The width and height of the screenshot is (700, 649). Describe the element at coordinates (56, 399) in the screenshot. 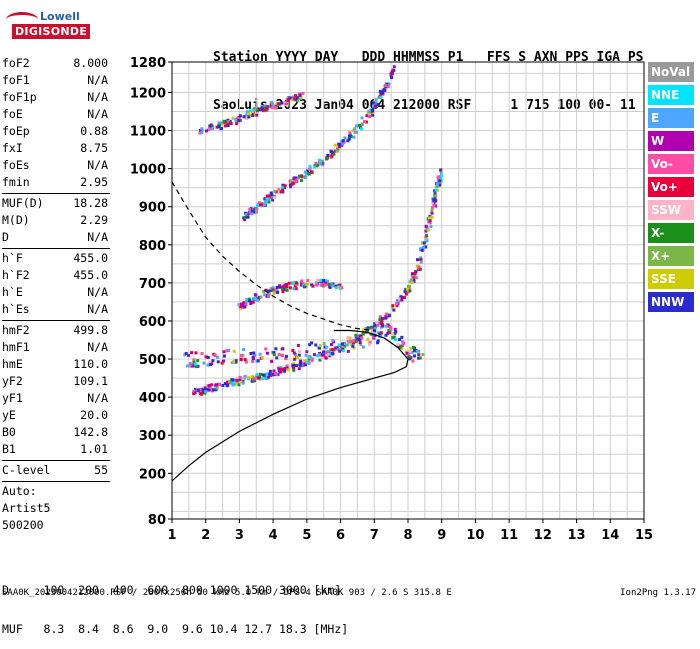

I see `param-row: yF1 N/A` at that location.